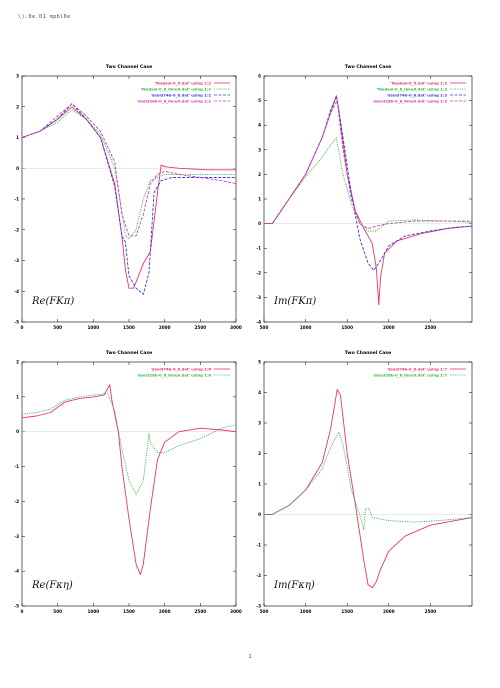  What do you see at coordinates (44, 17) in the screenshot?
I see `page-header: \).0e.01 mpbl0e` at bounding box center [44, 17].